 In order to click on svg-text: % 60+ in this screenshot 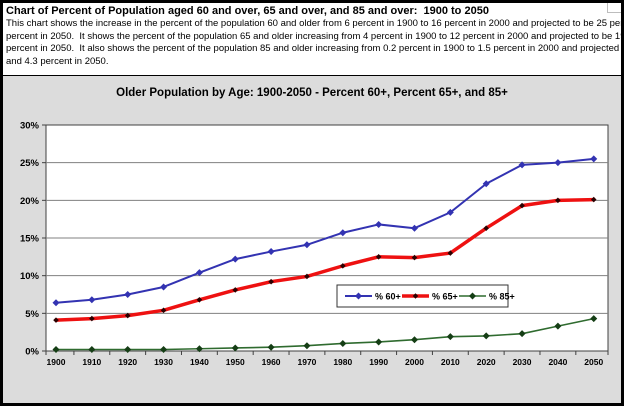, I will do `click(388, 297)`.